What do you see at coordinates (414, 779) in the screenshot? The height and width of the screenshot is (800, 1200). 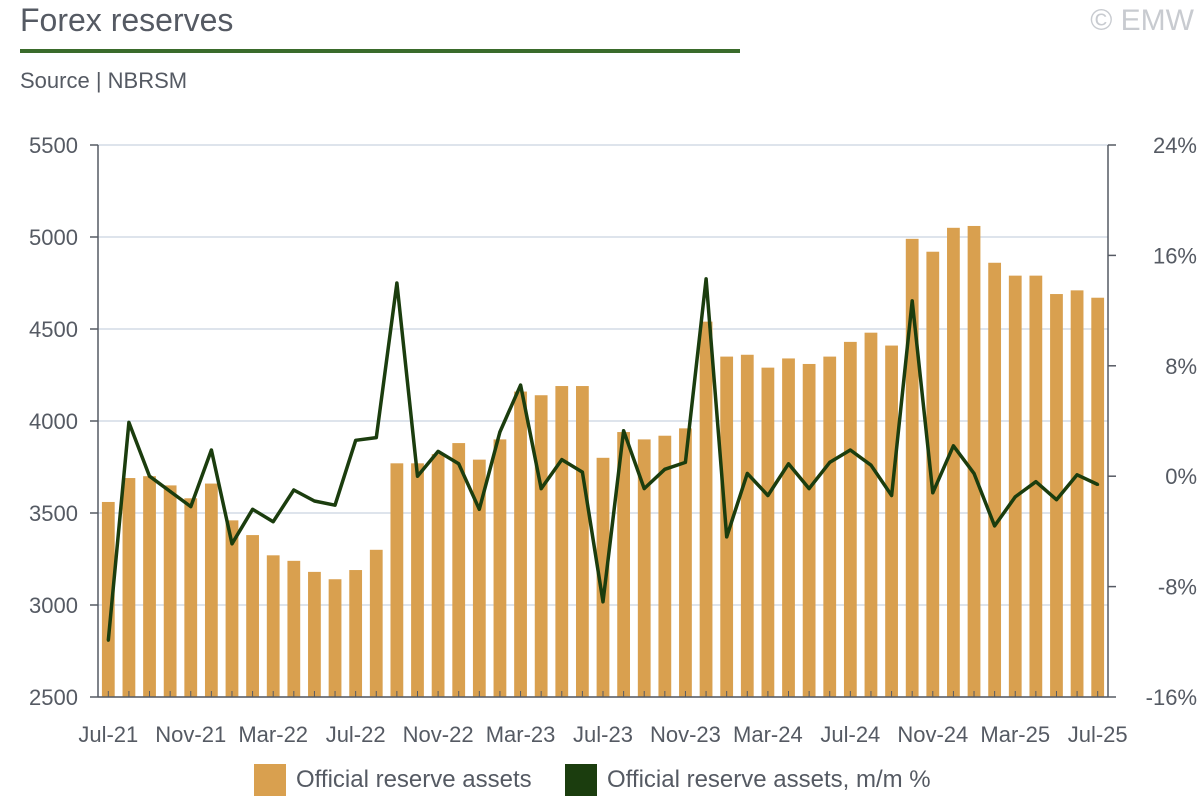 I see `legend-label-bars: Official reserve assets` at bounding box center [414, 779].